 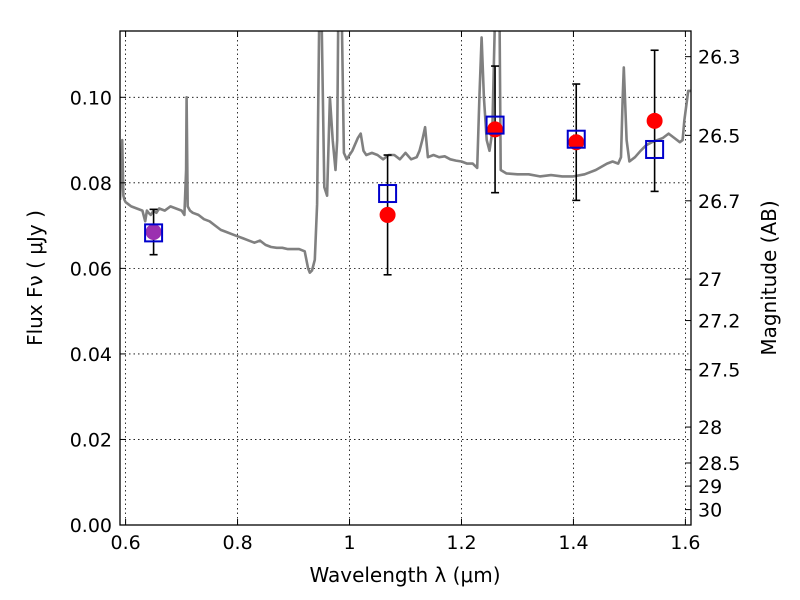 I want to click on x-axis-label: Wavelength λ (μm), so click(x=404, y=575).